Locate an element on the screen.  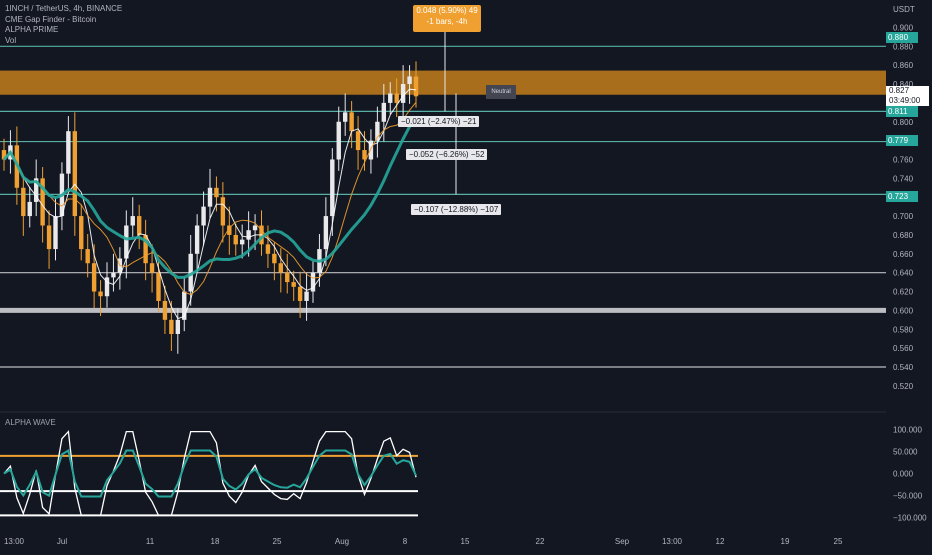
osc-wave is located at coordinates (210, 473).